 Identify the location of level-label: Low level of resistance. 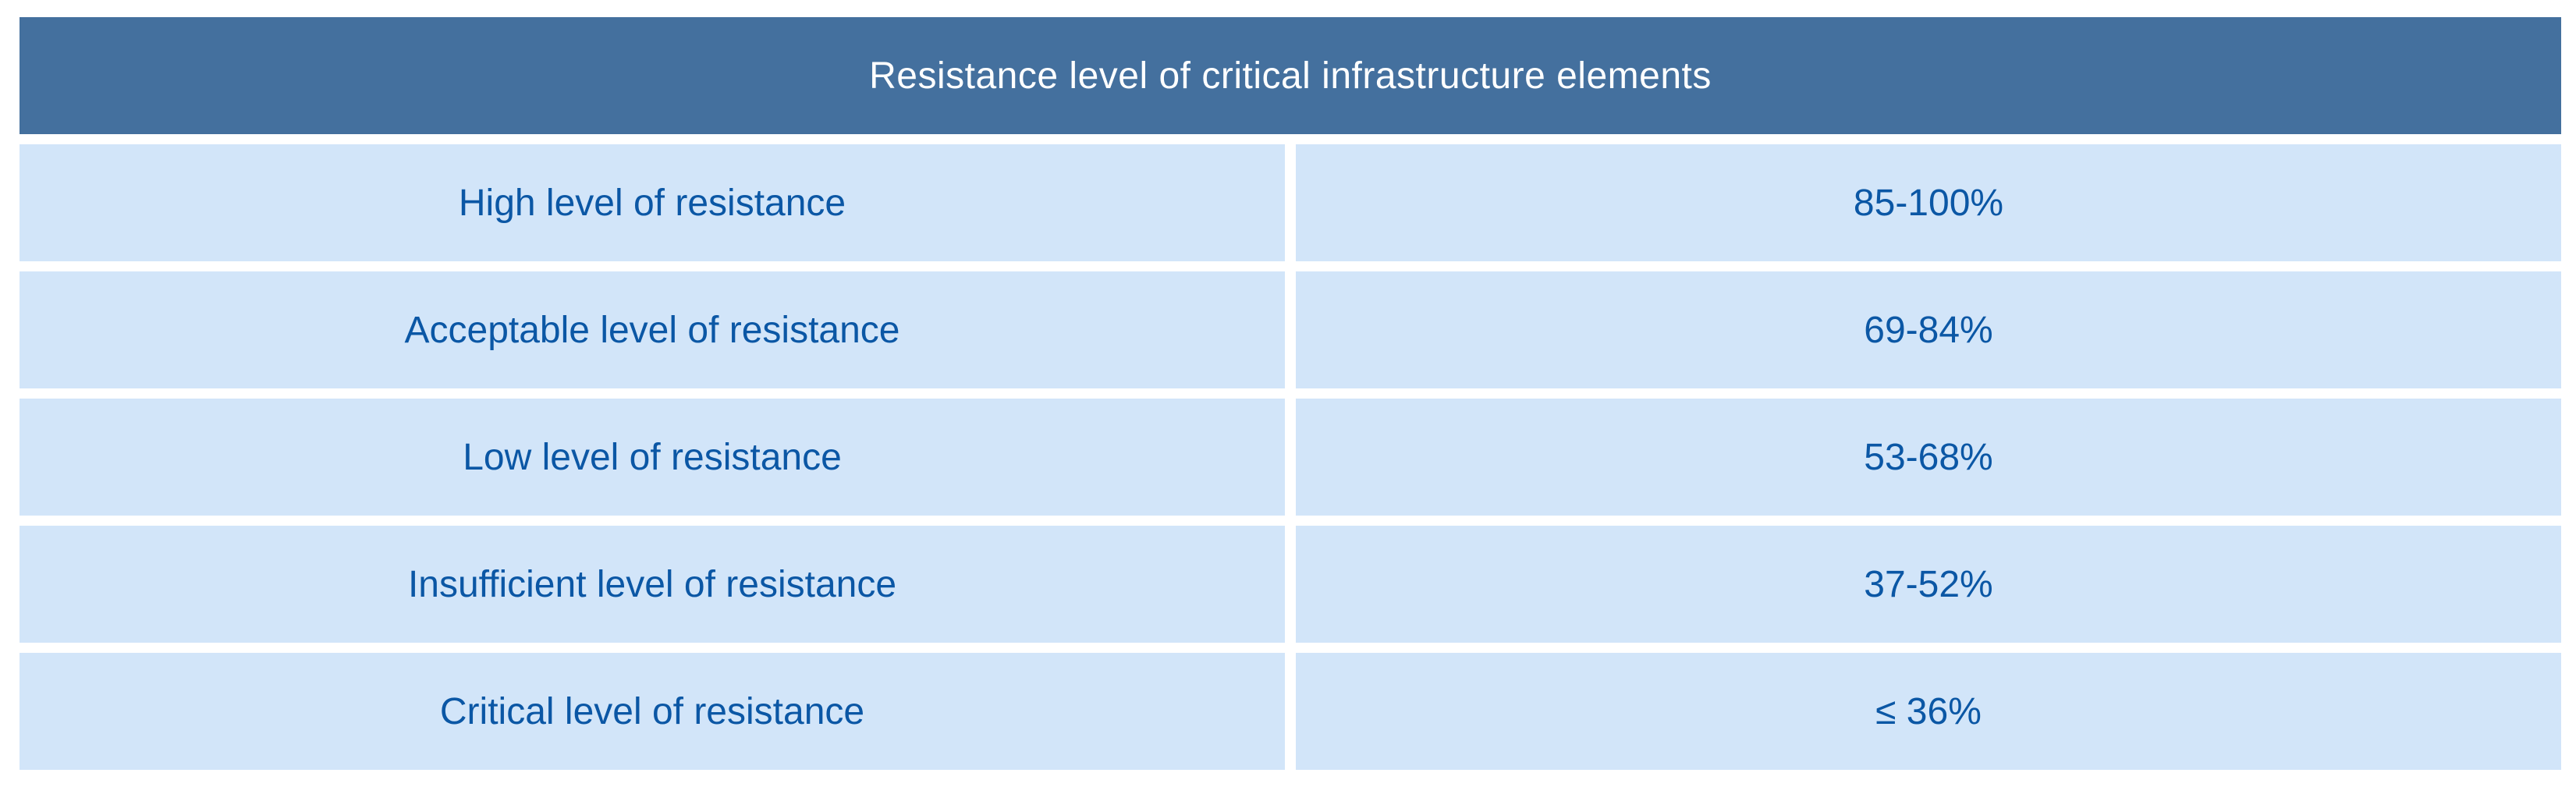
(652, 457).